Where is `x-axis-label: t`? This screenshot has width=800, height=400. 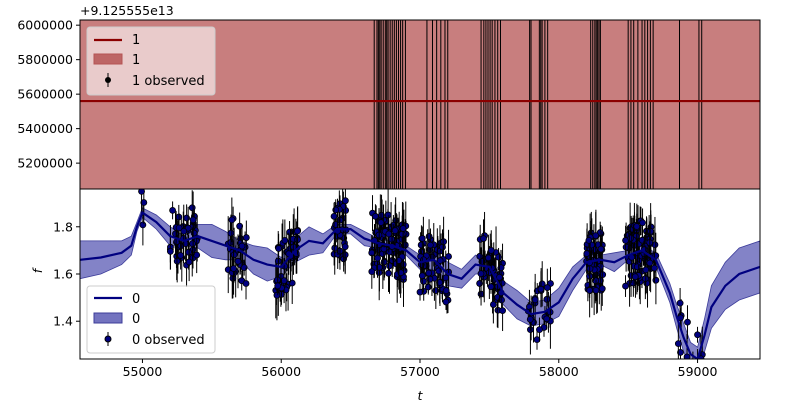 x-axis-label: t is located at coordinates (421, 394).